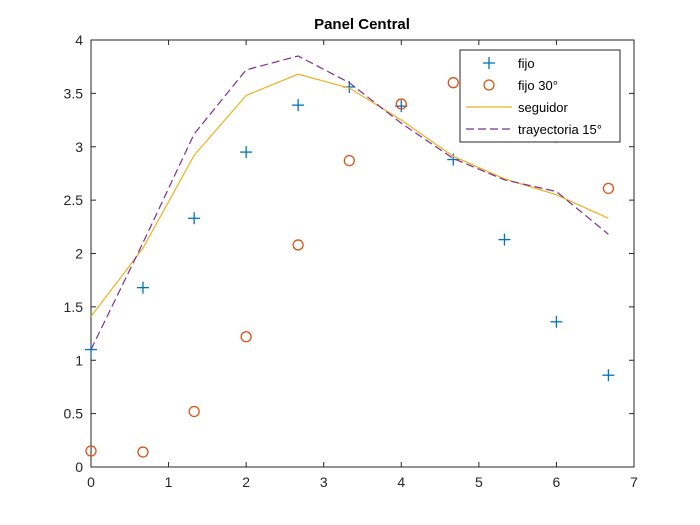 The height and width of the screenshot is (525, 700). I want to click on y-tick-label: 3.5, so click(74, 93).